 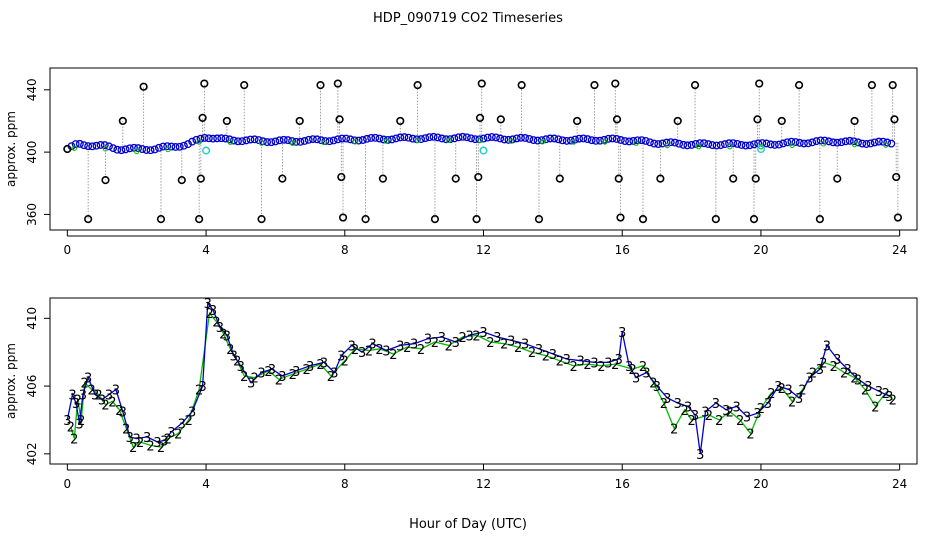 I want to click on y-tick-label: 360, so click(x=32, y=214).